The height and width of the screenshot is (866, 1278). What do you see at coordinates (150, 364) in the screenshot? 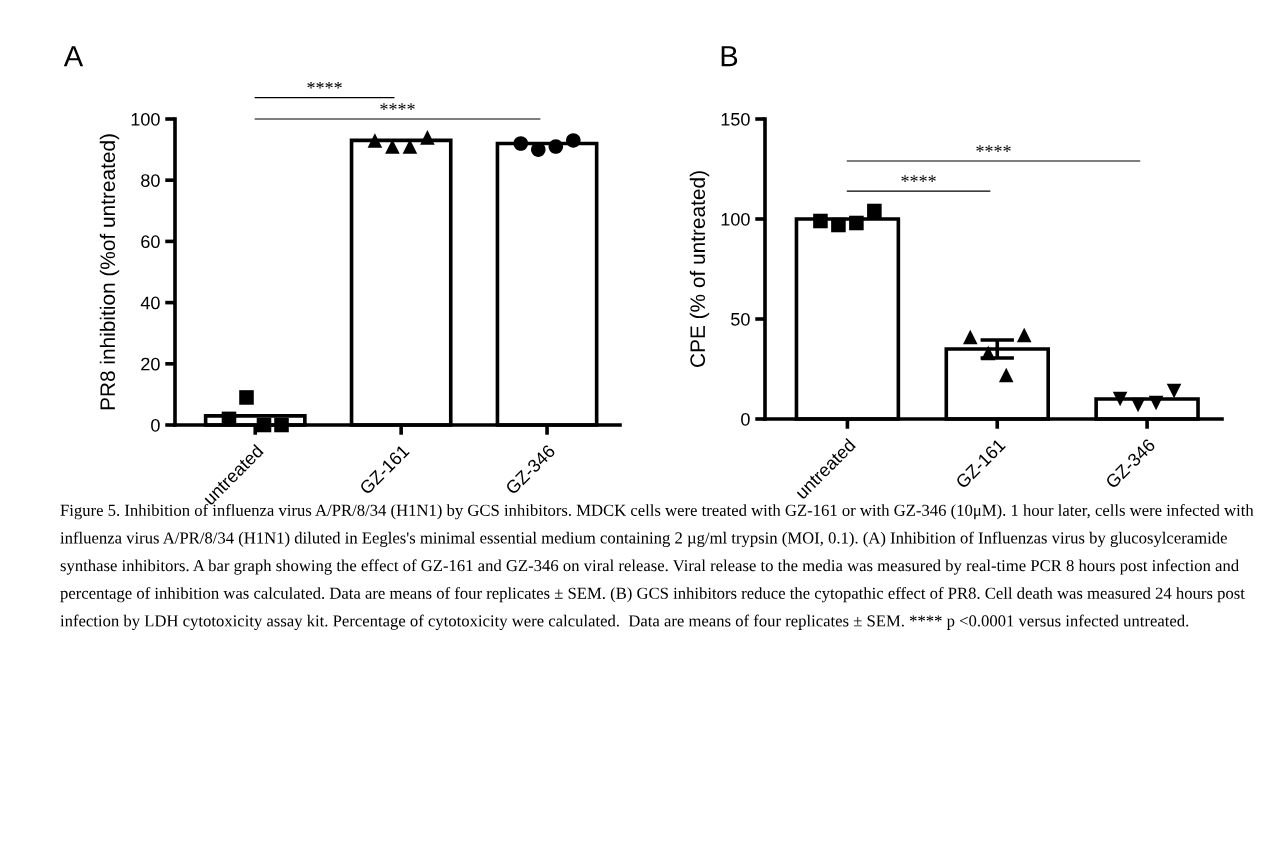
I see `y-tick-label: 20` at bounding box center [150, 364].